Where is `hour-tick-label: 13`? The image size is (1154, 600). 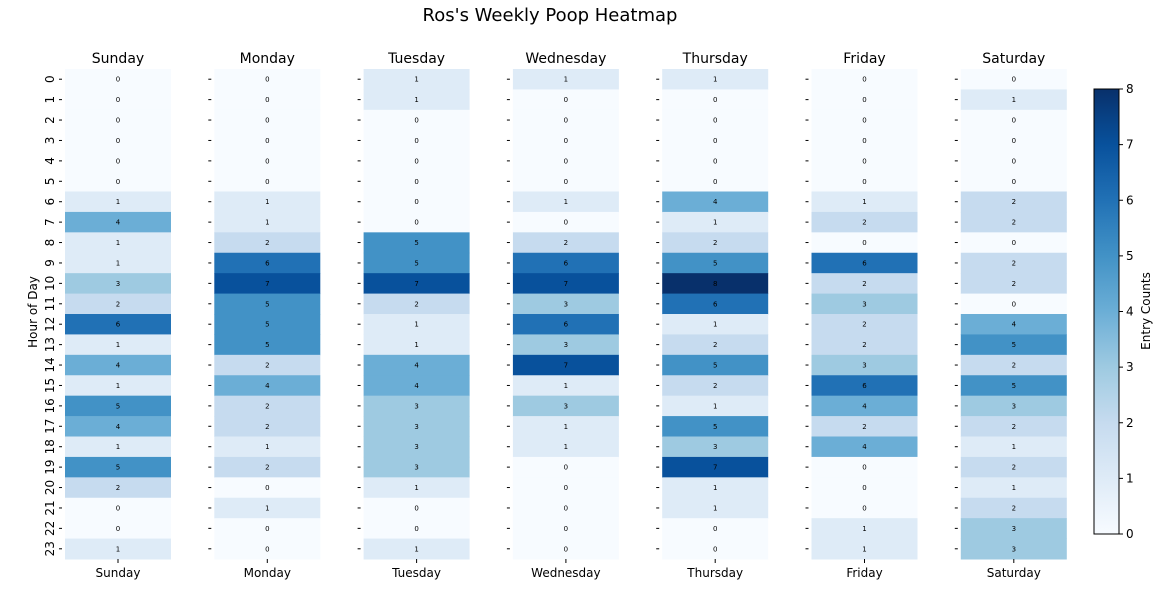
hour-tick-label: 13 is located at coordinates (50, 344).